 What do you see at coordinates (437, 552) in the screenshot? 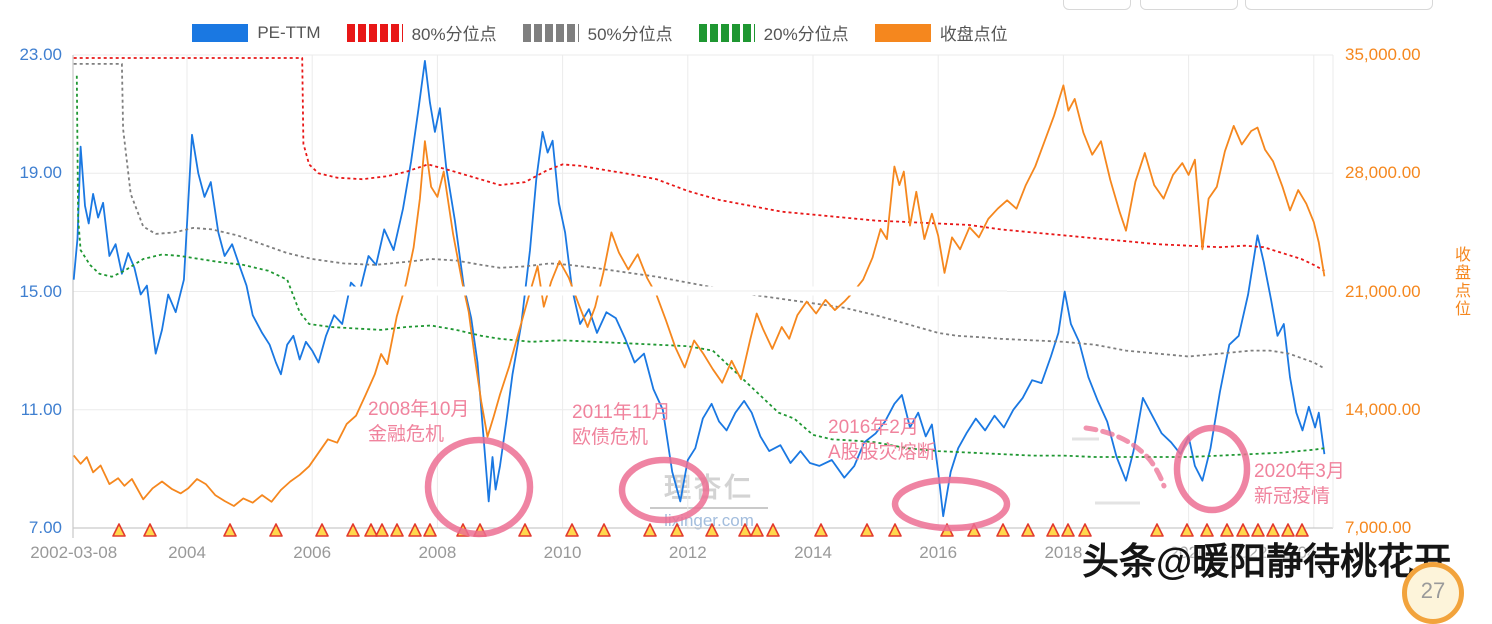
I see `x-tick-2008: 2008` at bounding box center [437, 552].